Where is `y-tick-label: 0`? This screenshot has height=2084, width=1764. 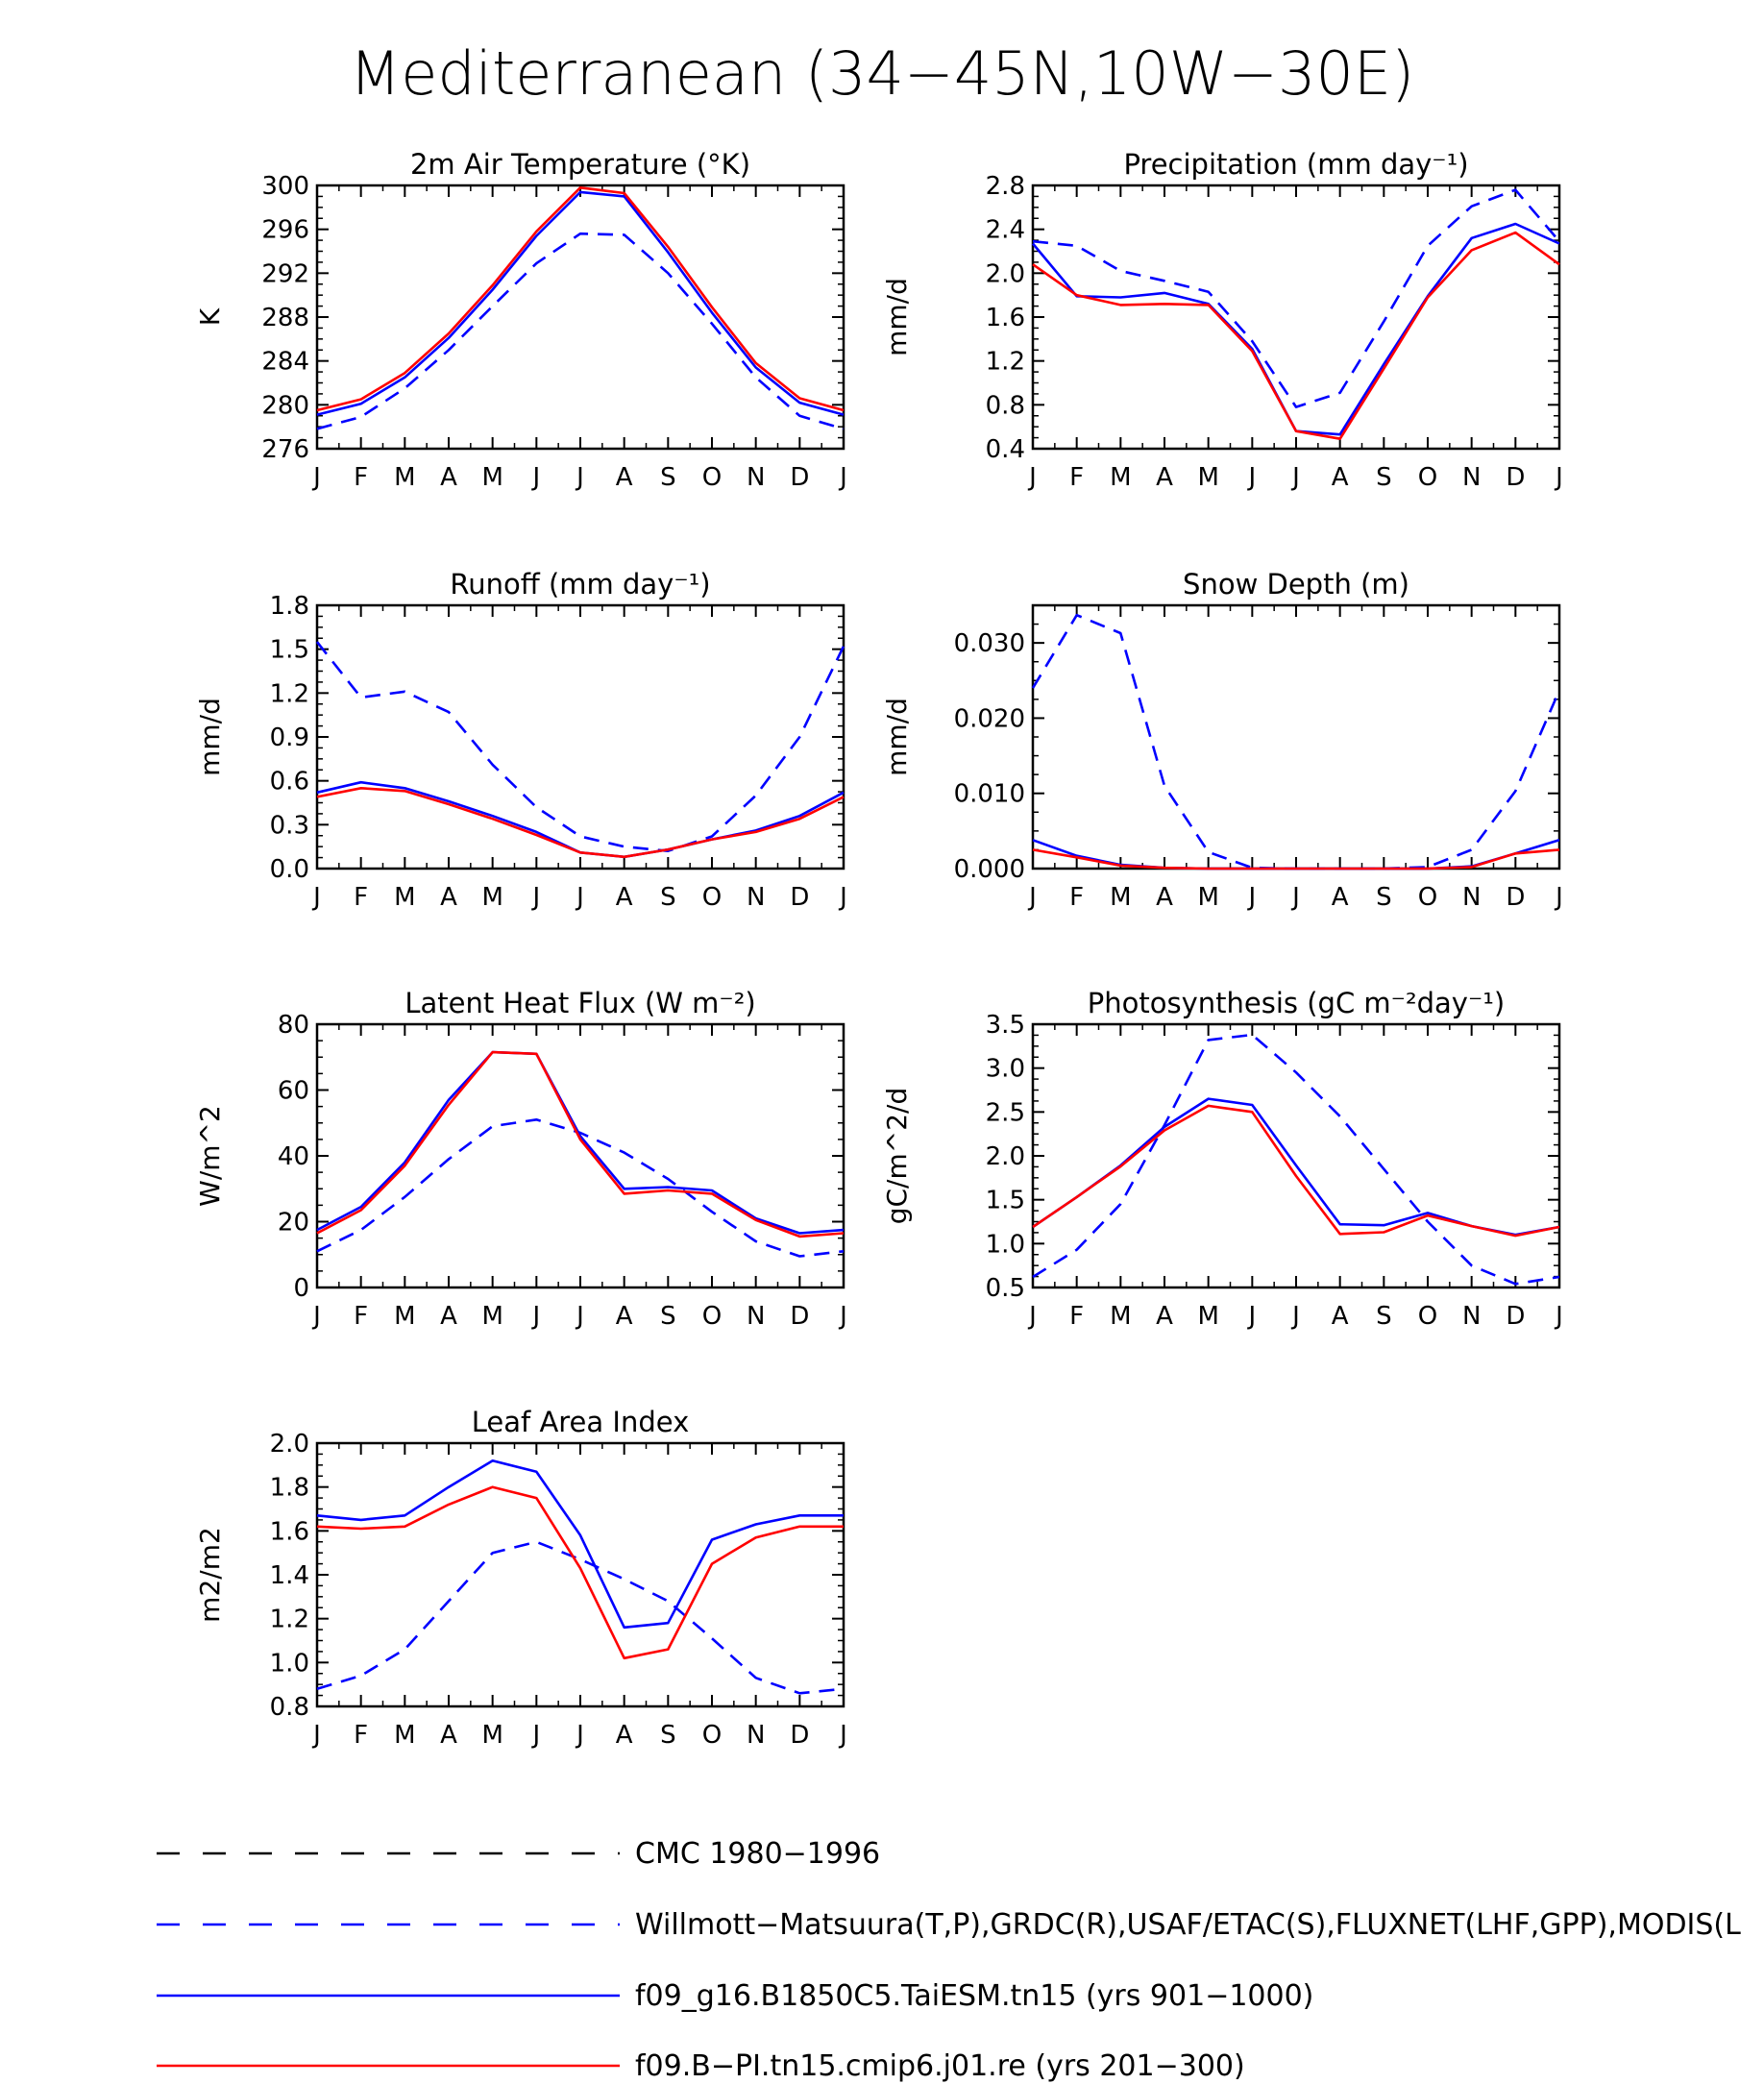 y-tick-label: 0 is located at coordinates (301, 1288).